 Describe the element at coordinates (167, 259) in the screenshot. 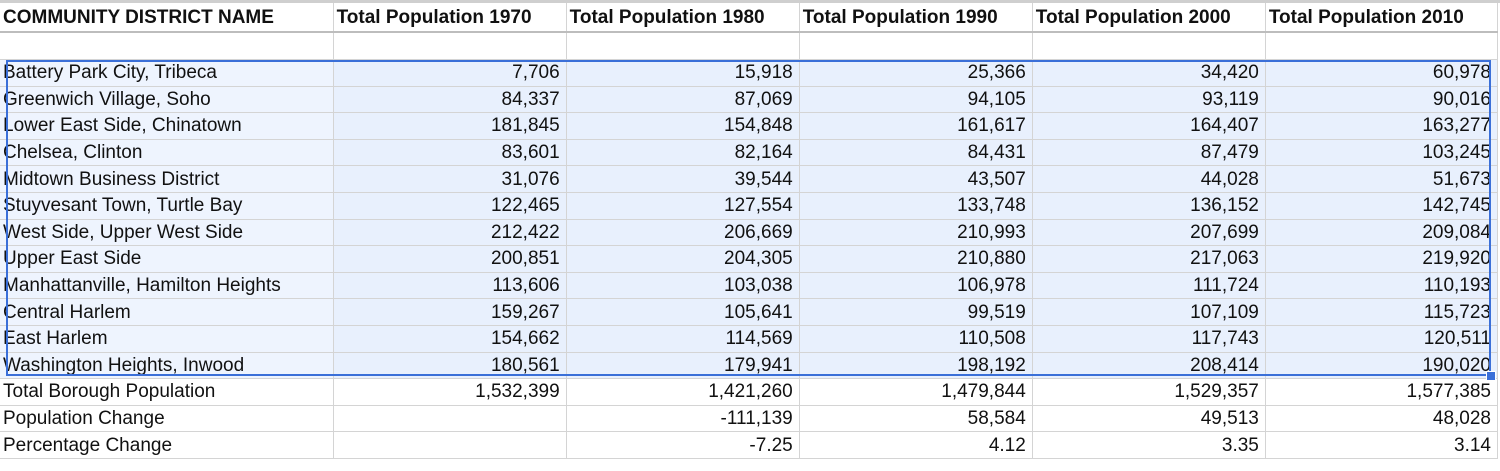

I see `district-name-cell: Upper East Side` at that location.